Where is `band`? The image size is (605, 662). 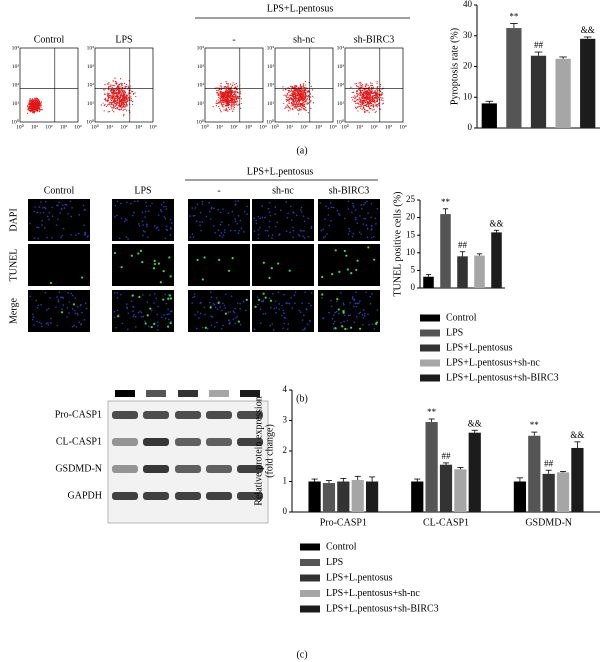 band is located at coordinates (219, 442).